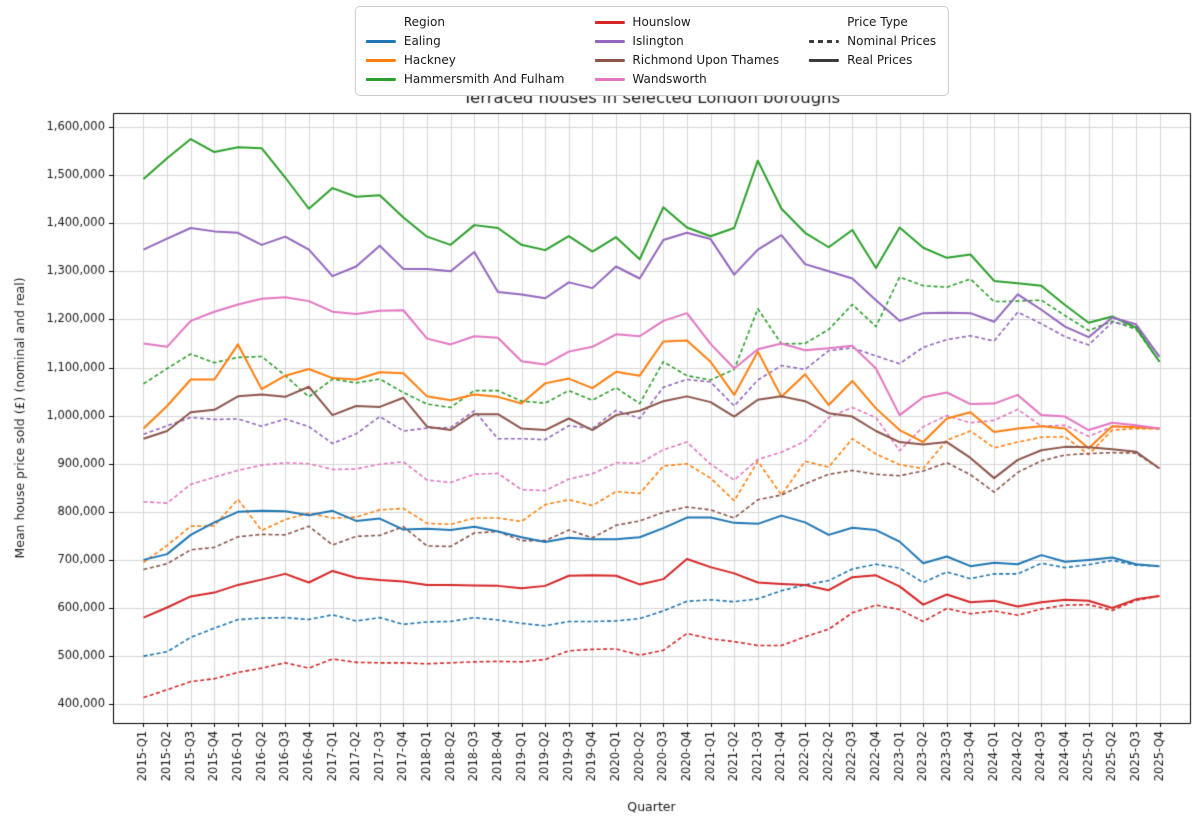  What do you see at coordinates (465, 41) in the screenshot?
I see `legend-item-ealing: Ealing` at bounding box center [465, 41].